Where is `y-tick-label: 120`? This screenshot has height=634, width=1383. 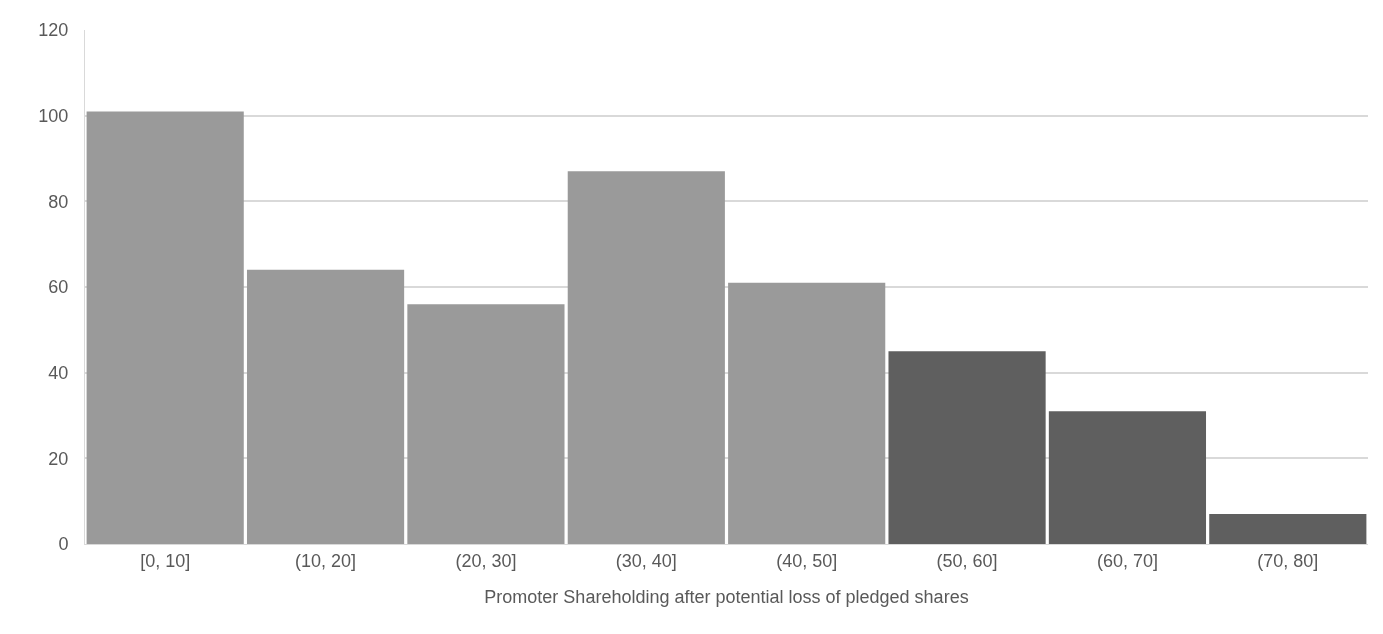
y-tick-label: 120 is located at coordinates (53, 30).